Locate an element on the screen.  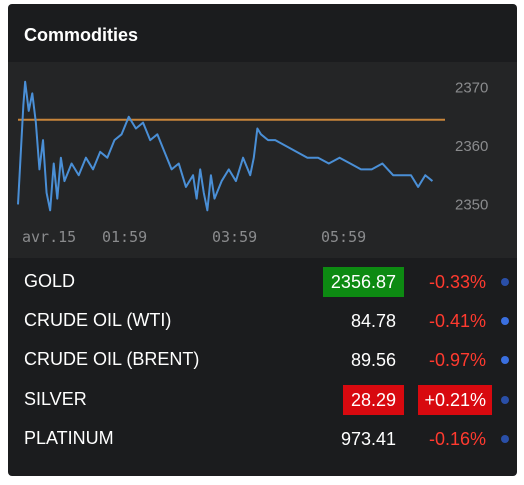
commodity-price: 84.78 is located at coordinates (373, 321).